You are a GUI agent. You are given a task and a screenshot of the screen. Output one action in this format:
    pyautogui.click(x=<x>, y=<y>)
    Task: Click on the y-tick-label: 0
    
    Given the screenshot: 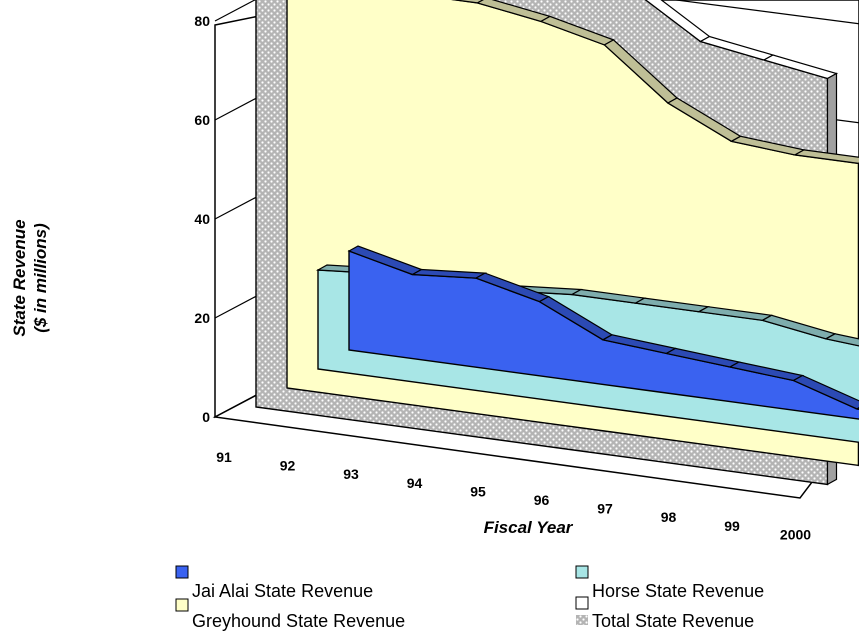 What is the action you would take?
    pyautogui.click(x=206, y=417)
    